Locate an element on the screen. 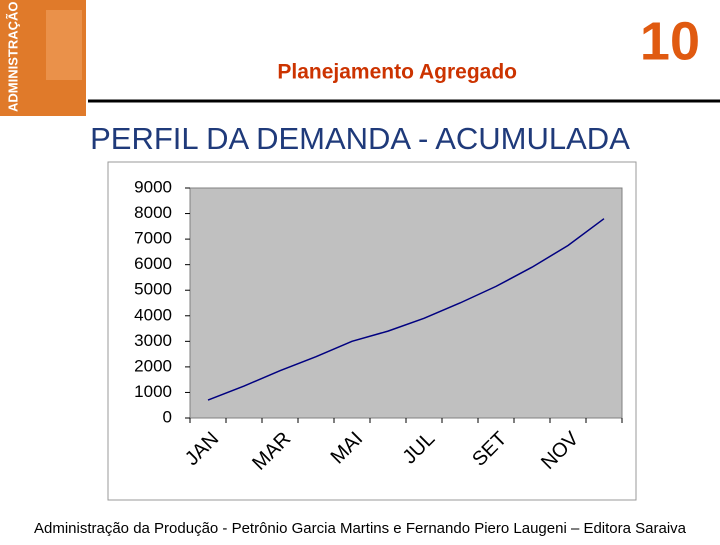 The height and width of the screenshot is (545, 720). chart-title: PERFIL DA DEMANDA - ACUMULADA is located at coordinates (360, 138).